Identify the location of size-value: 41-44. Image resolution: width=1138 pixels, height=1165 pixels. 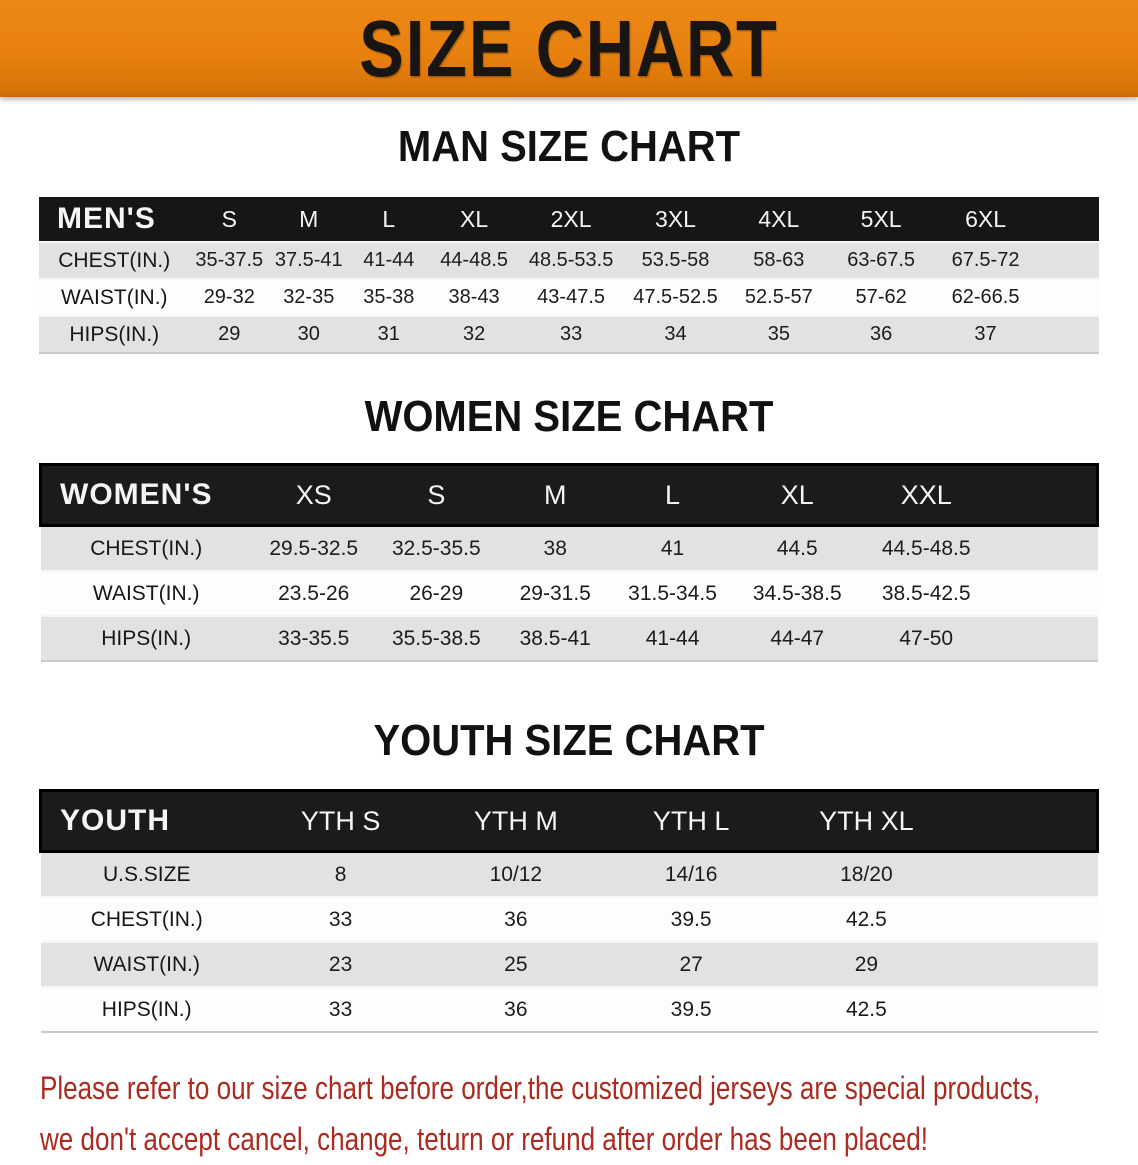
(389, 260).